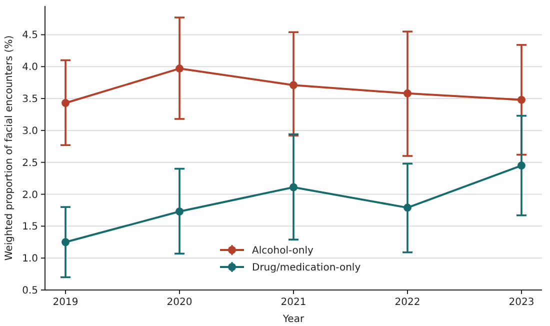 The height and width of the screenshot is (326, 550). I want to click on x-tick-label: 2020, so click(179, 302).